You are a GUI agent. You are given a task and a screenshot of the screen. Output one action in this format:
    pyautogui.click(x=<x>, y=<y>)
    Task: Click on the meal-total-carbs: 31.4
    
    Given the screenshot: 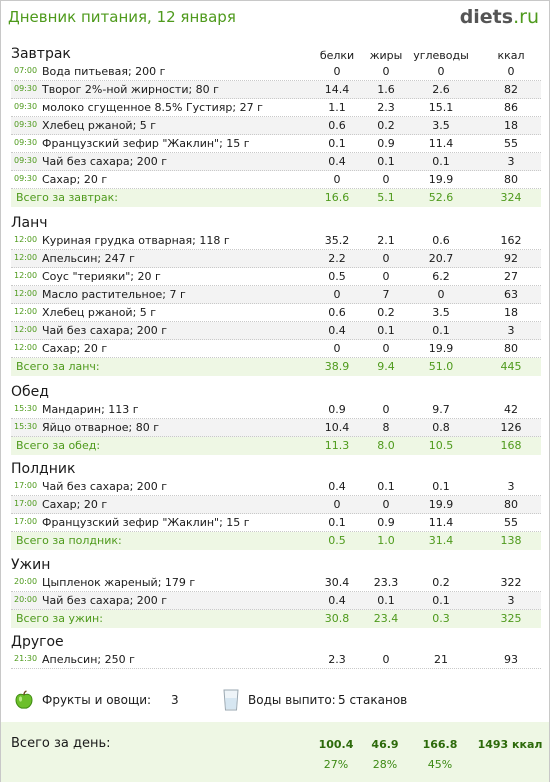 What is the action you would take?
    pyautogui.click(x=441, y=540)
    